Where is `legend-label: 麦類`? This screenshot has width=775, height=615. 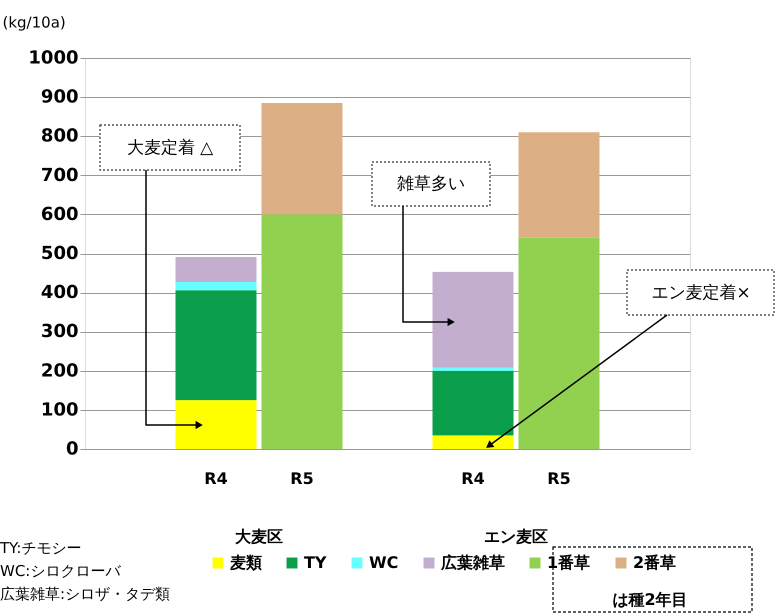 legend-label: 麦類 is located at coordinates (245, 562).